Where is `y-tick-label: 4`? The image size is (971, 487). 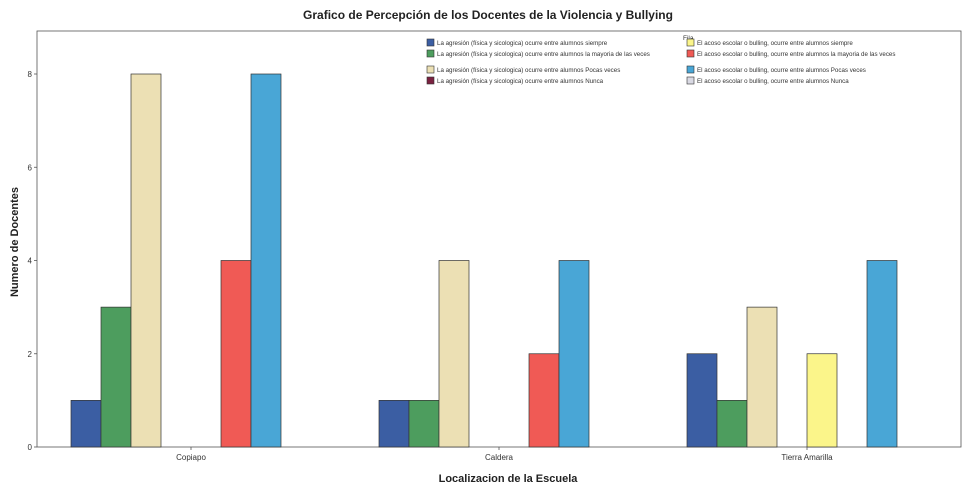
y-tick-label: 4 is located at coordinates (30, 261).